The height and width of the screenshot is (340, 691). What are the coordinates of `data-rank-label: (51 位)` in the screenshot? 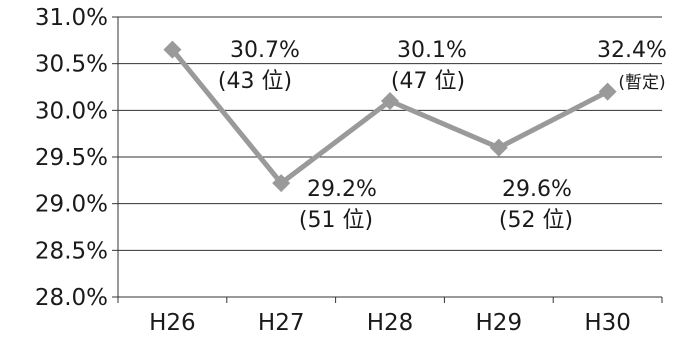 It's located at (336, 220).